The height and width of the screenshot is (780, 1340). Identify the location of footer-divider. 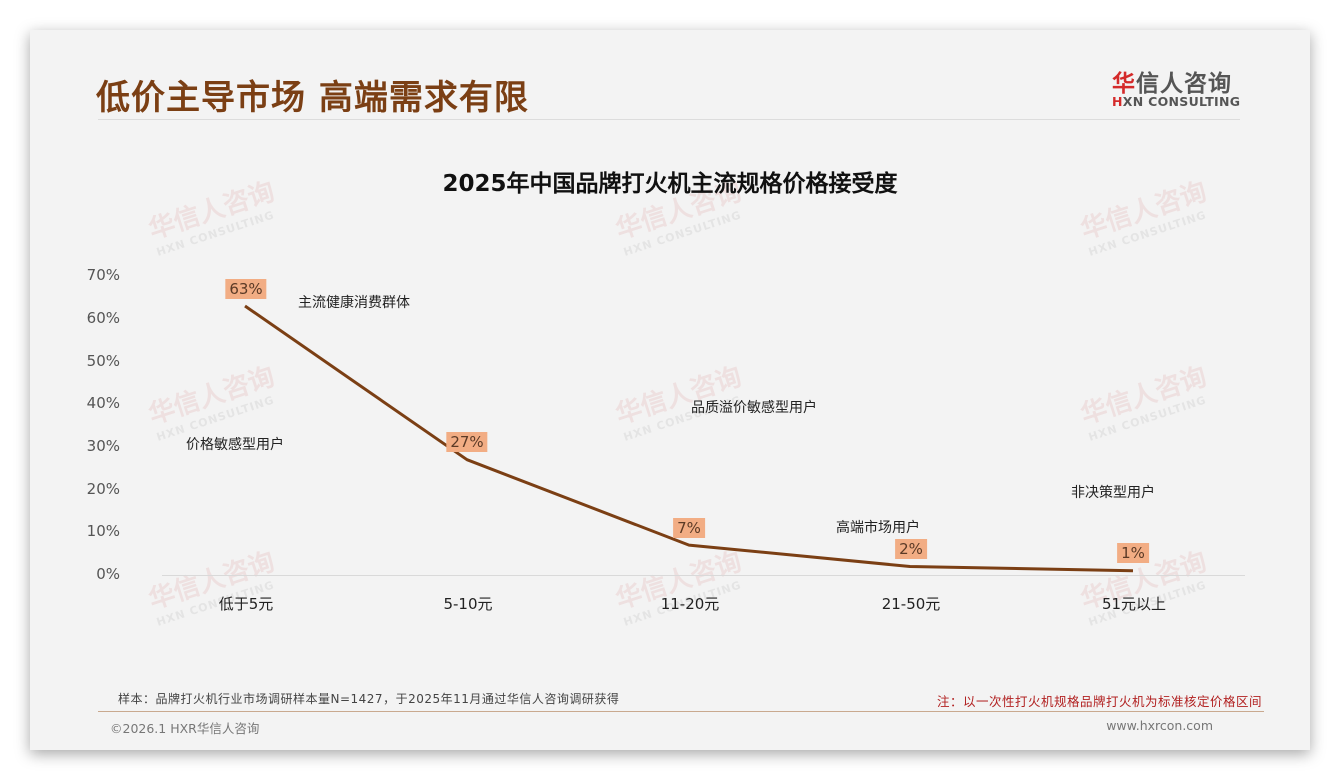
(681, 711).